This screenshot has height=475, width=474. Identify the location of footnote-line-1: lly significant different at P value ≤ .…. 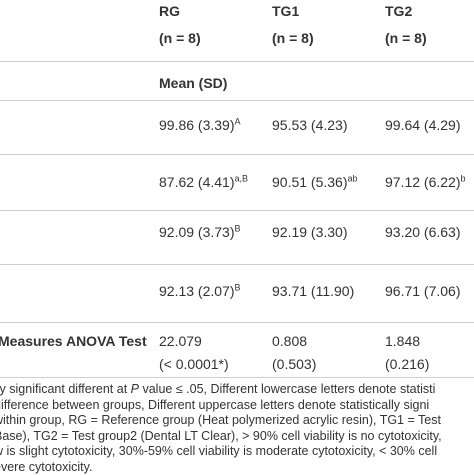
(237, 390).